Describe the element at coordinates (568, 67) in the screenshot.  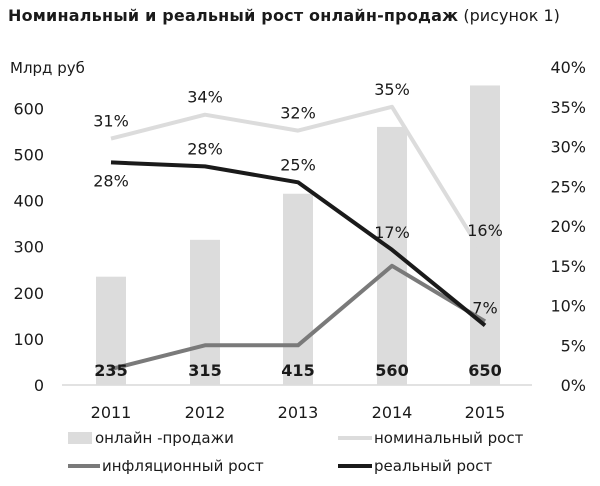
I see `right-axis-tick: 40%` at that location.